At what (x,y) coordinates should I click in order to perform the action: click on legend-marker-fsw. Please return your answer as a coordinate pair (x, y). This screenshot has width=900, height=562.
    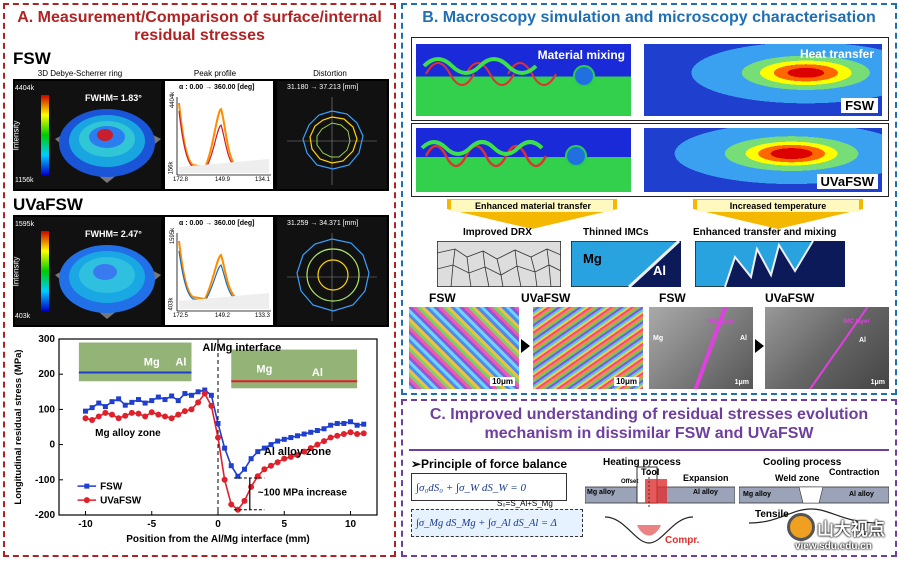
    Looking at the image, I should click on (87, 486).